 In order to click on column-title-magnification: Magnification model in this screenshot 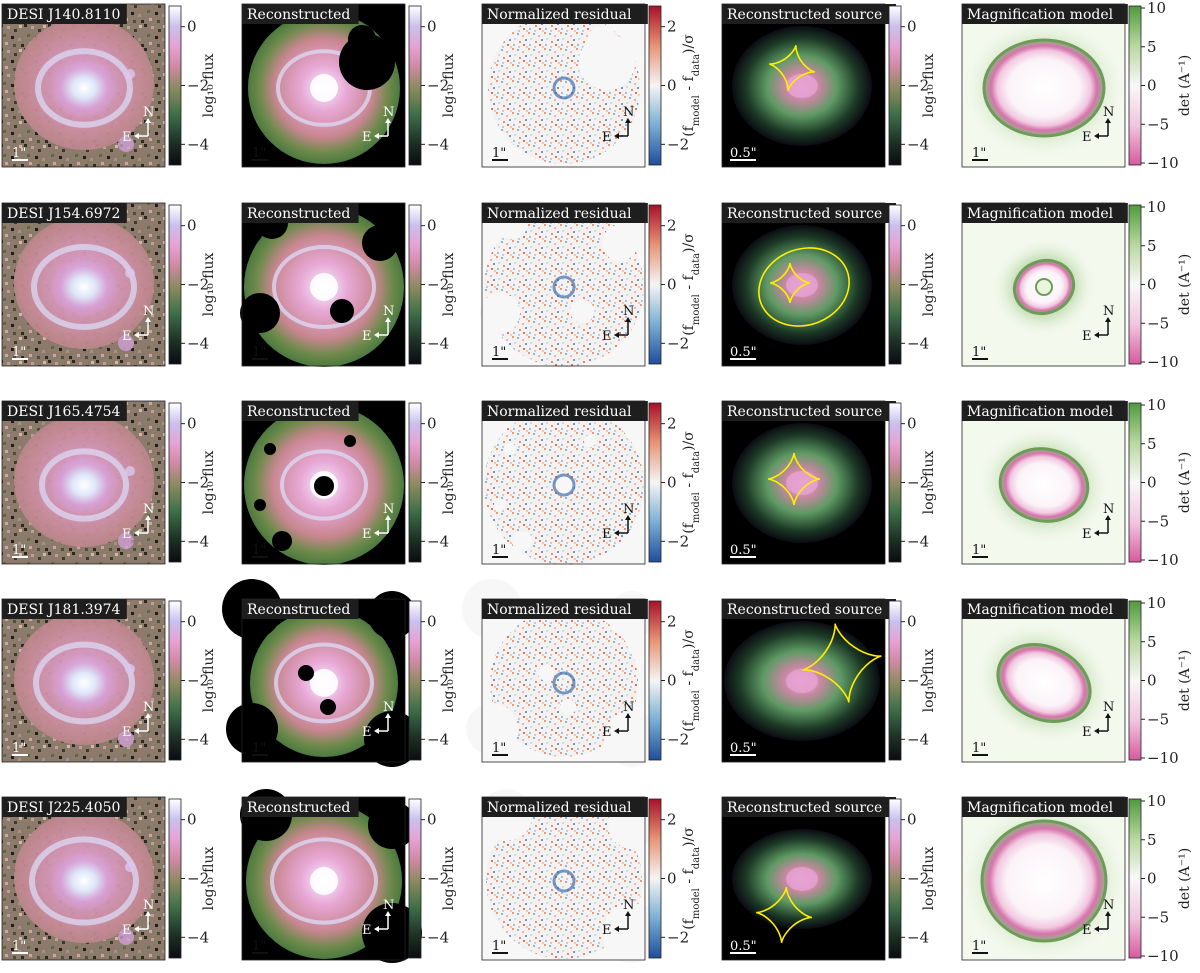, I will do `click(1040, 214)`.